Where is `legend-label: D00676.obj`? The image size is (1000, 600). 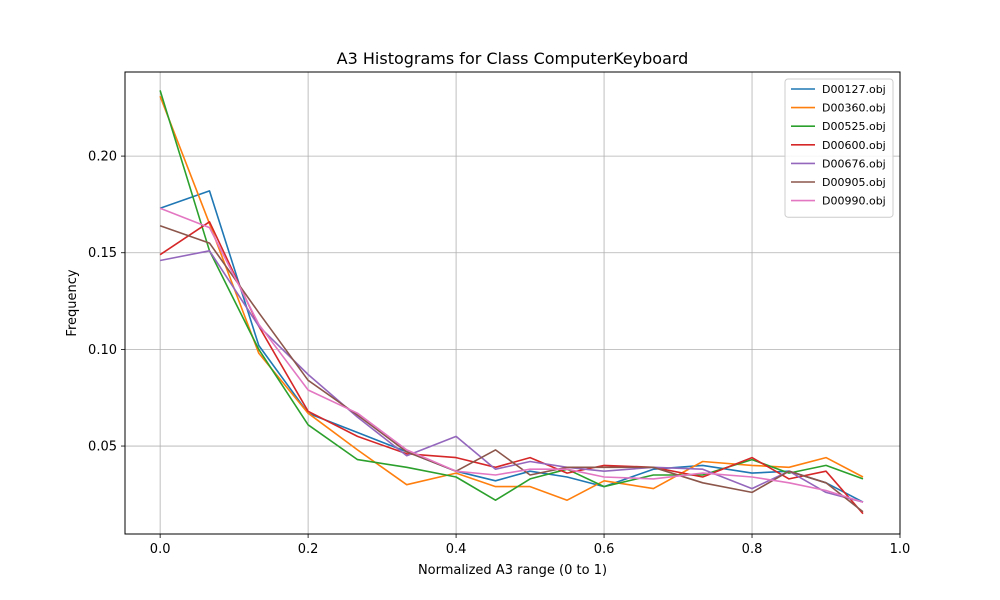
legend-label: D00676.obj is located at coordinates (854, 163).